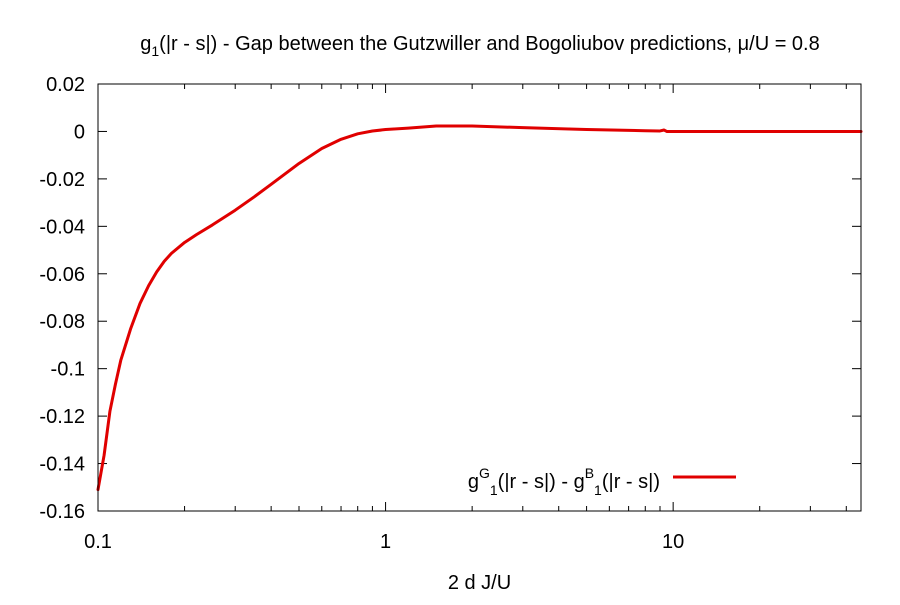  Describe the element at coordinates (79, 132) in the screenshot. I see `y-tick-label: 0` at that location.